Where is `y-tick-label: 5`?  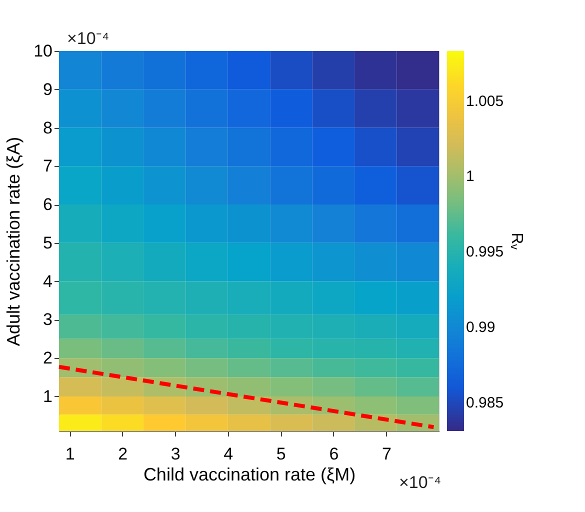
y-tick-label: 5 is located at coordinates (47, 242).